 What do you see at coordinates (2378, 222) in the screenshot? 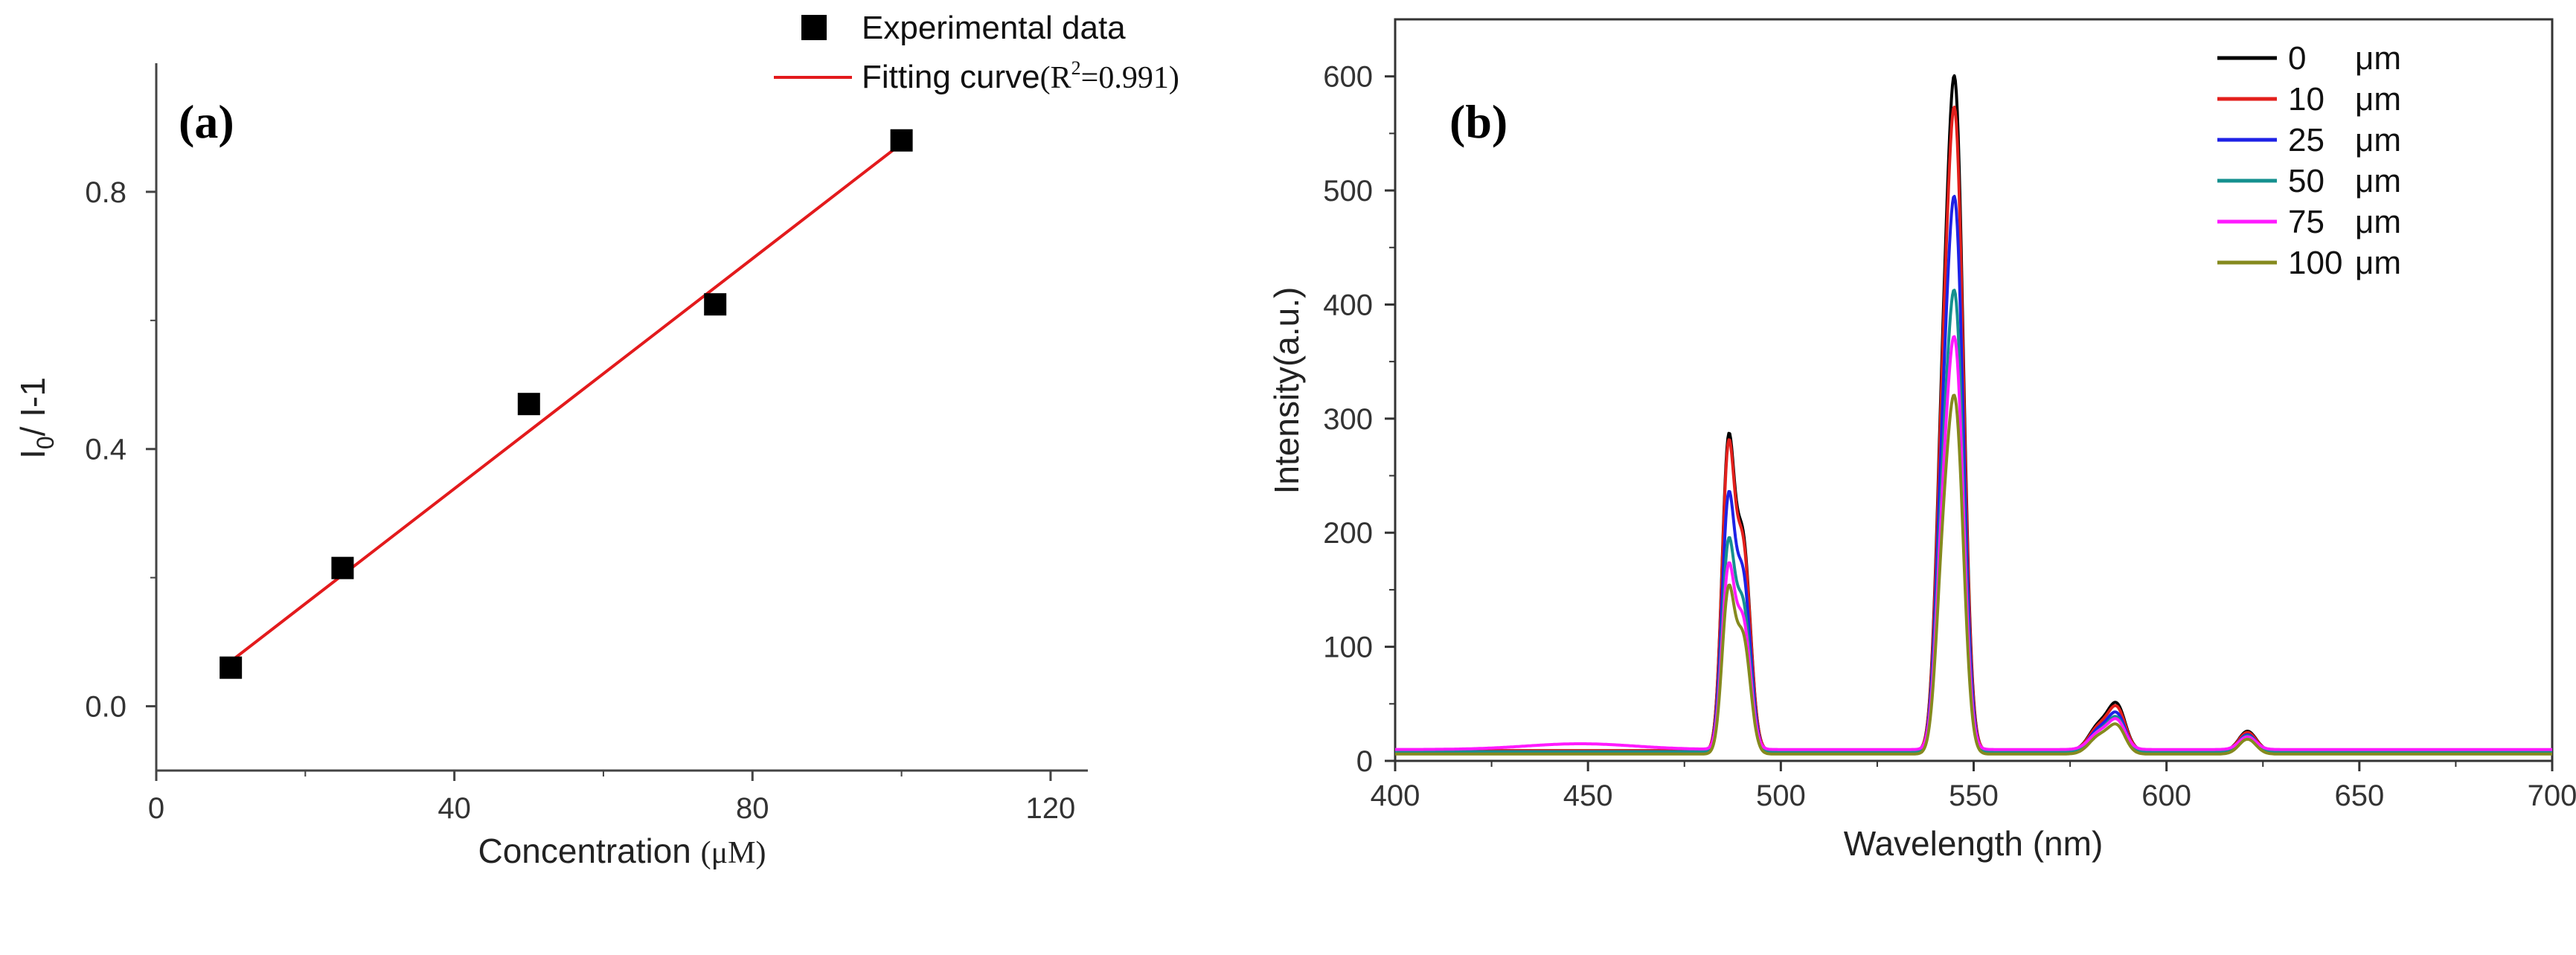
I see `legend-unit-75: μm` at bounding box center [2378, 222].